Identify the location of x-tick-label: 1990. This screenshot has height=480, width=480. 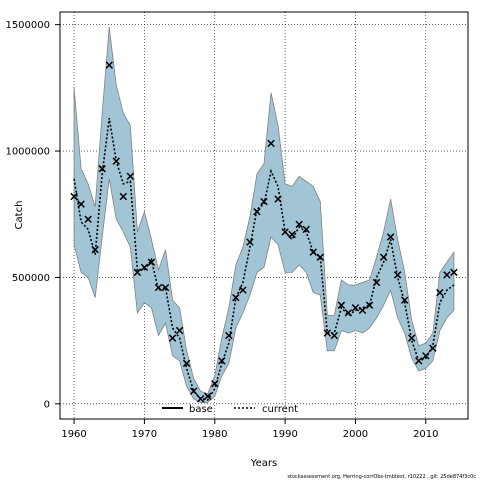
(284, 434).